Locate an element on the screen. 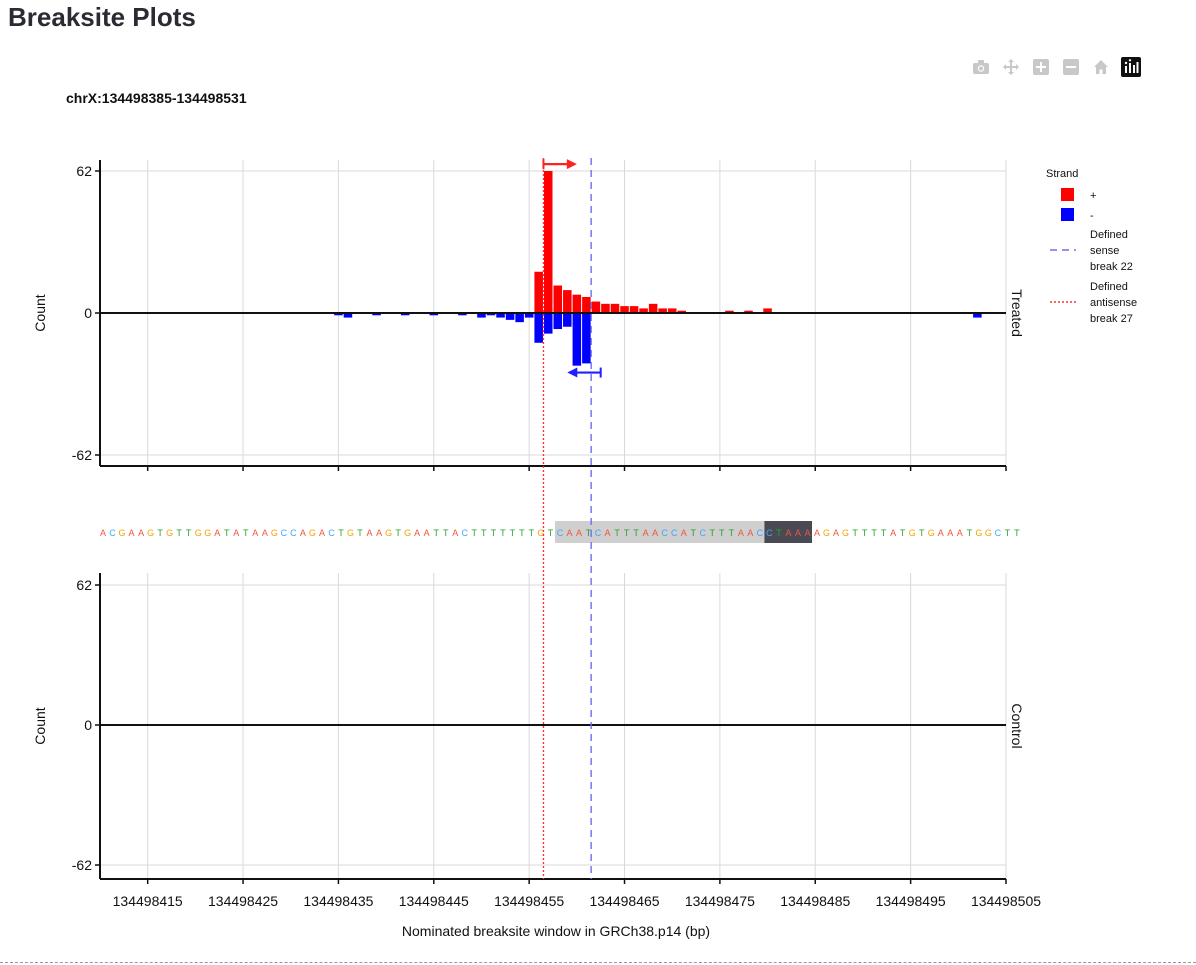  x-tick-label: 134498465 is located at coordinates (624, 901).